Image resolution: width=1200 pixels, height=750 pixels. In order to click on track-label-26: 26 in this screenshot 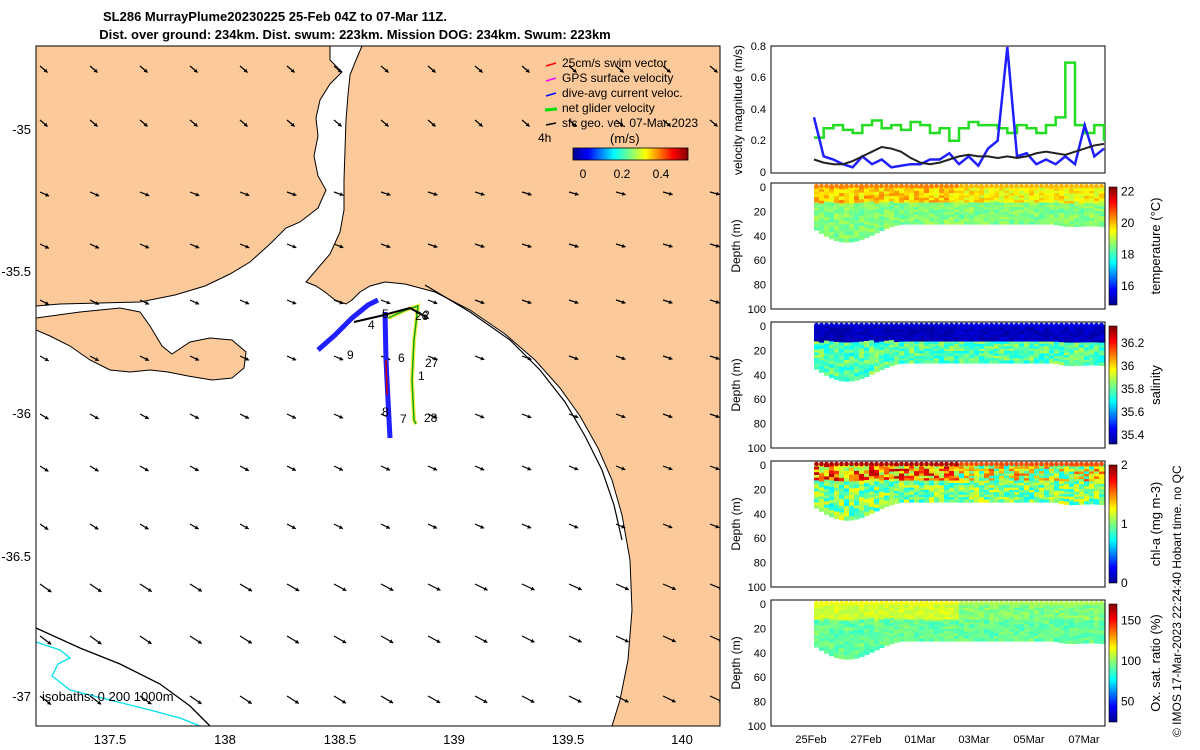, I will do `click(422, 316)`.